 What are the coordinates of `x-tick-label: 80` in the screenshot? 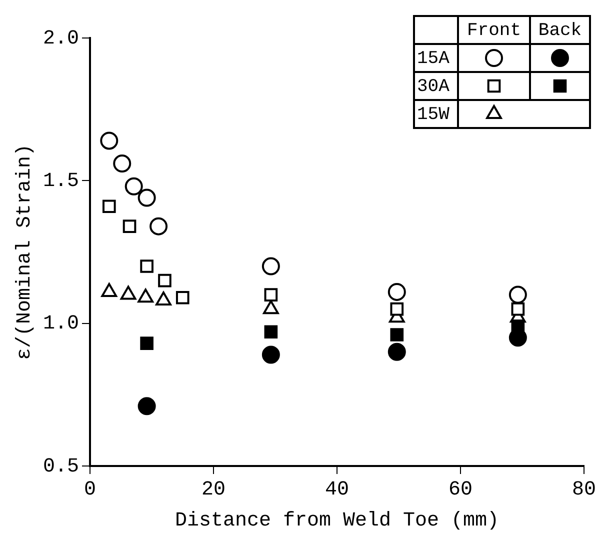 It's located at (584, 490).